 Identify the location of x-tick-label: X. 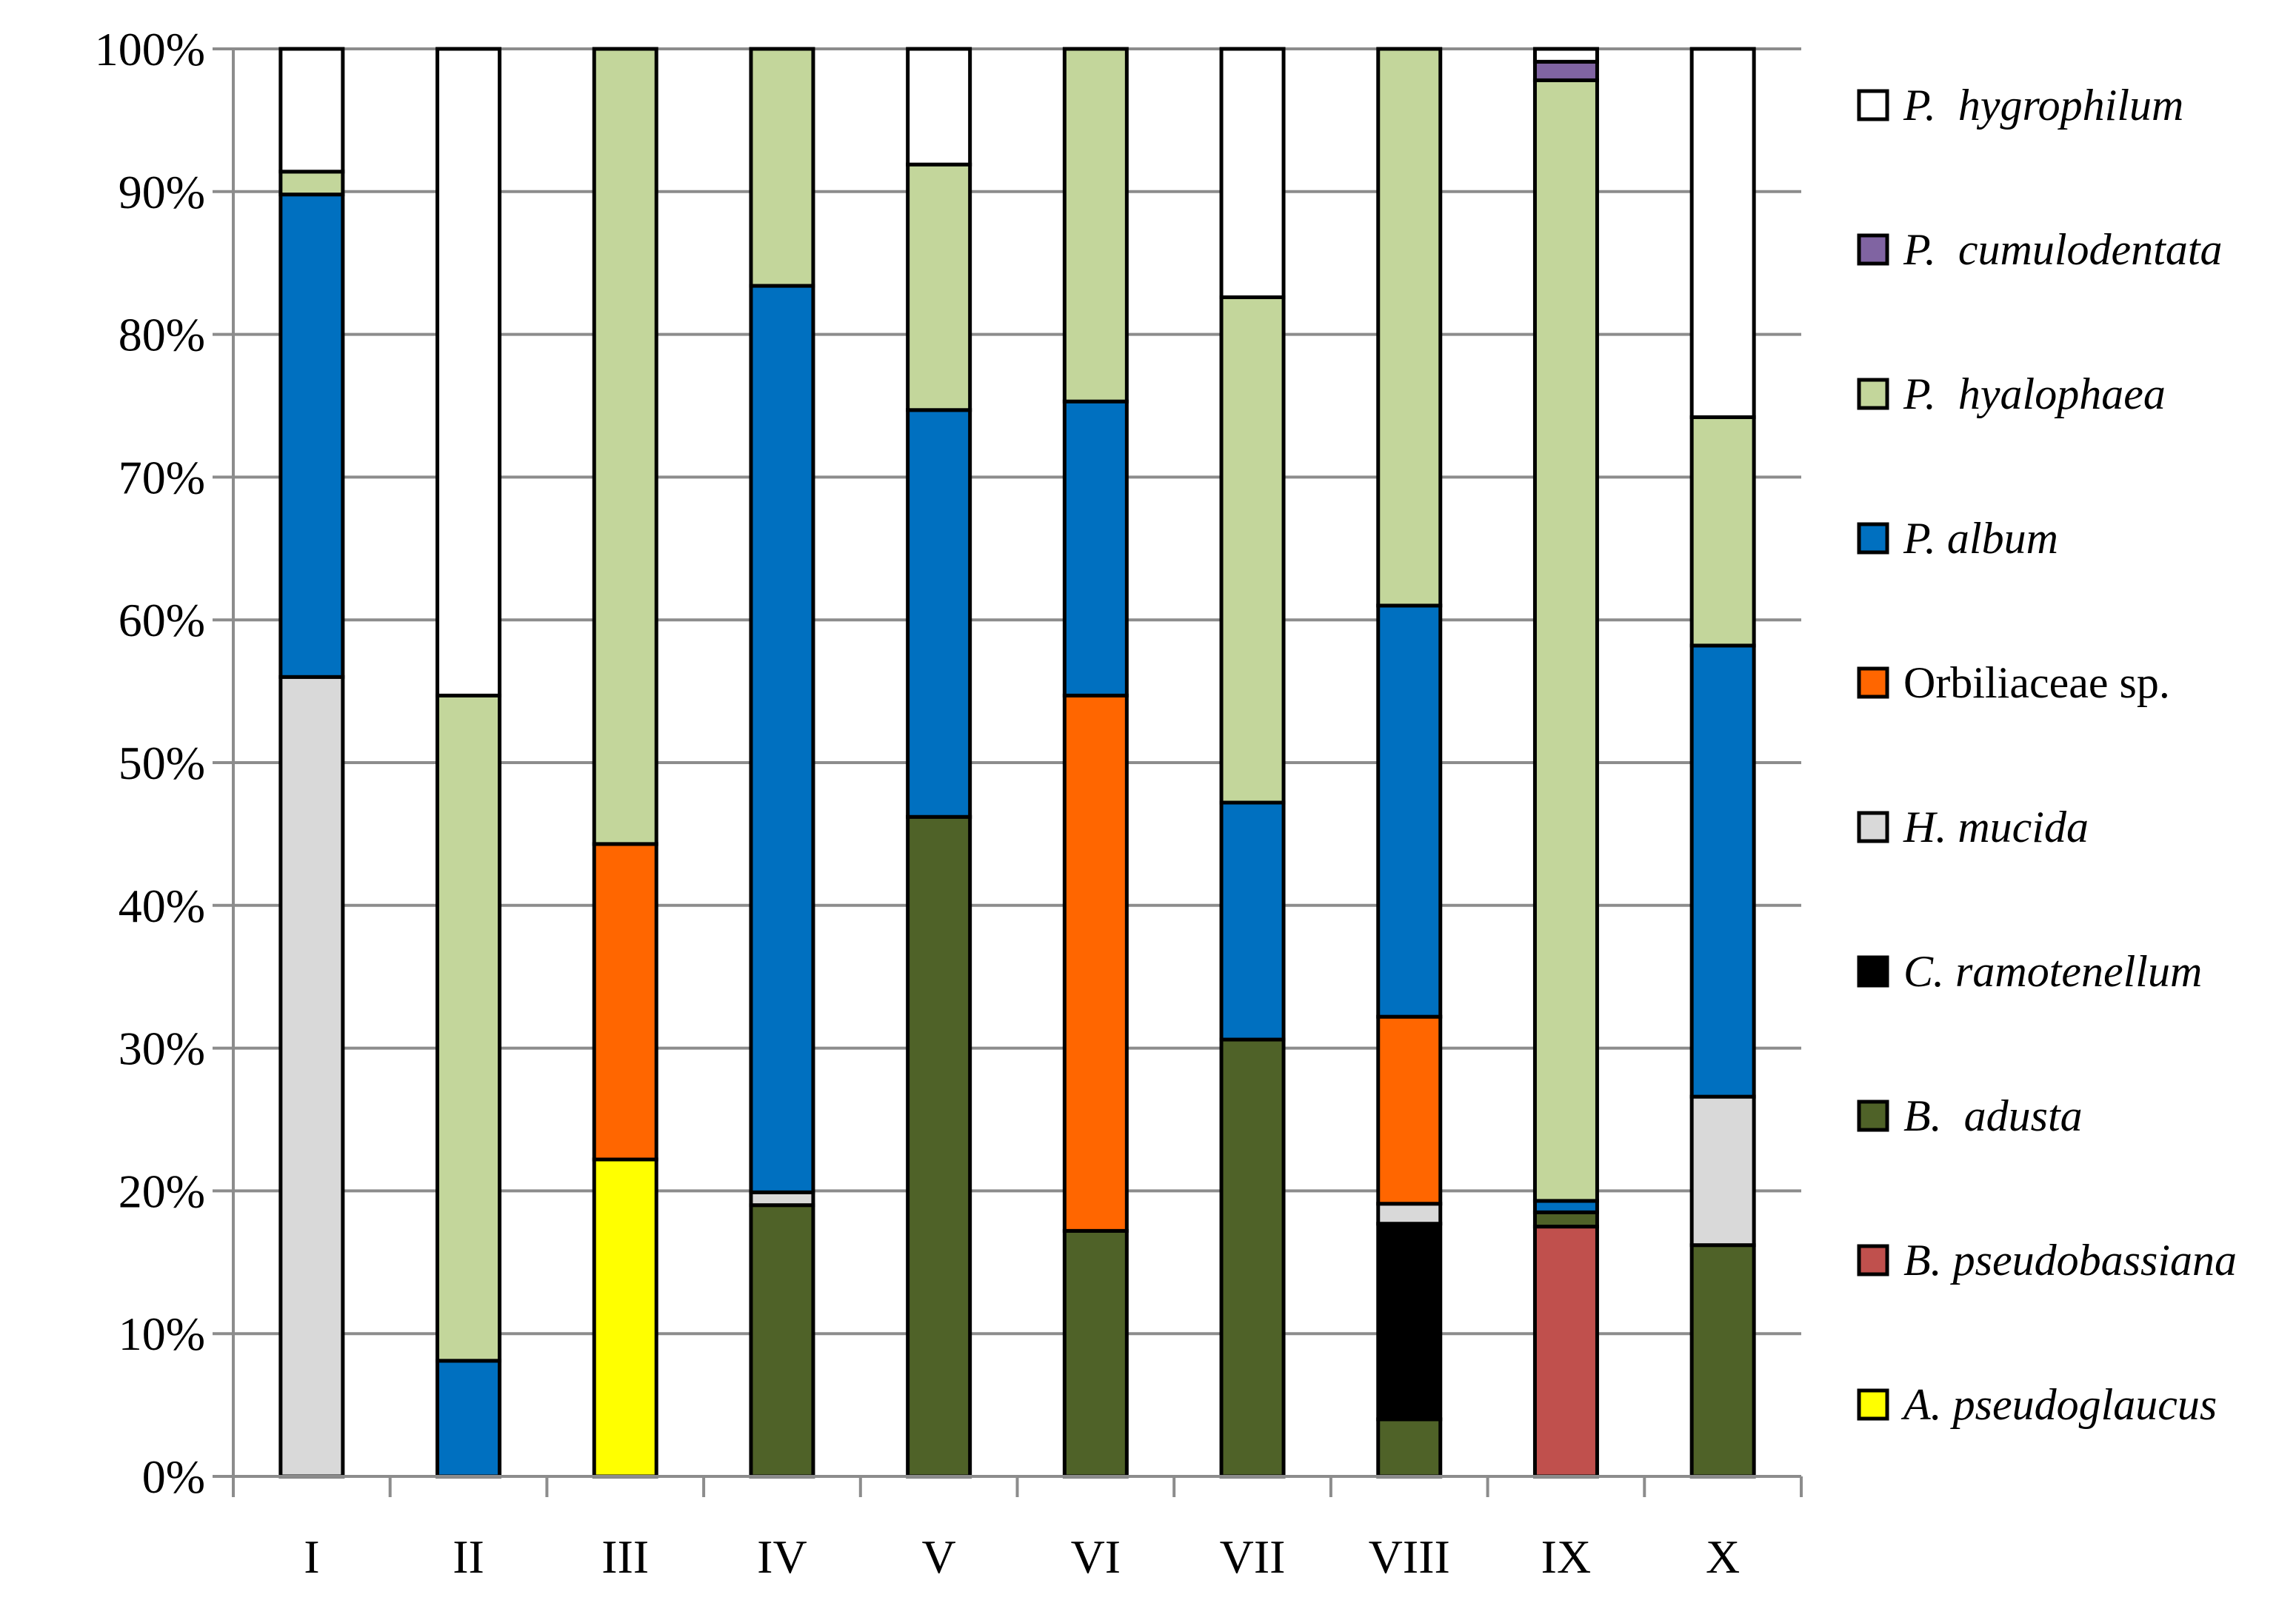
(1723, 1556).